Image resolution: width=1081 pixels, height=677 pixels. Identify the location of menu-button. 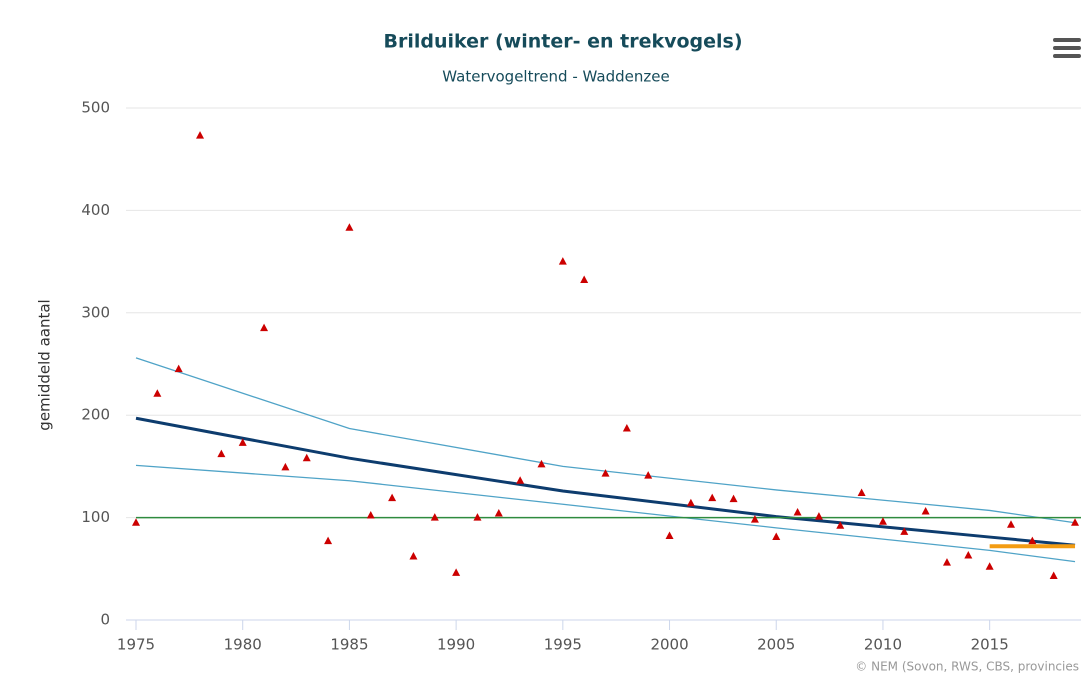
(1067, 48).